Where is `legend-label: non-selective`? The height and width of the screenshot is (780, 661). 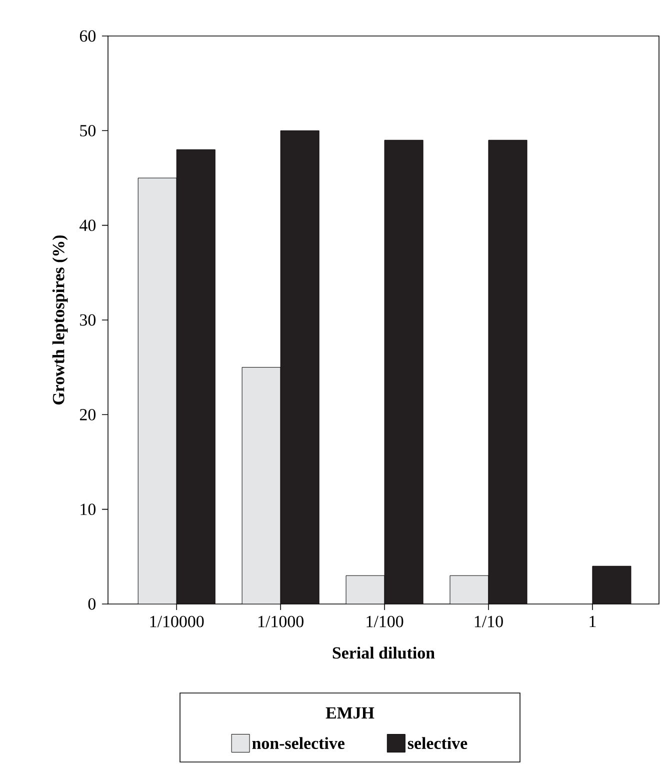
legend-label: non-selective is located at coordinates (298, 743).